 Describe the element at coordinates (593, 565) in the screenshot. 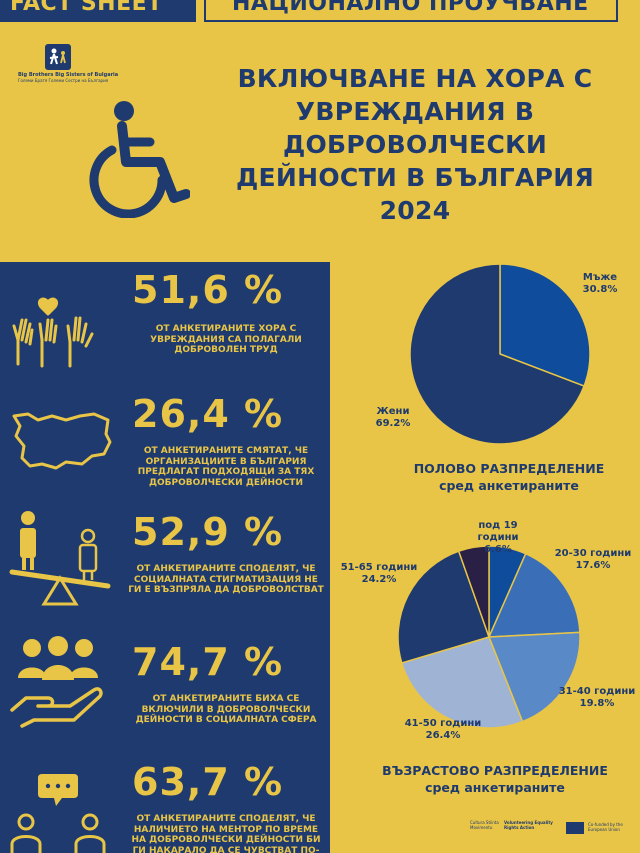

I see `slice-value: 17.6%` at that location.